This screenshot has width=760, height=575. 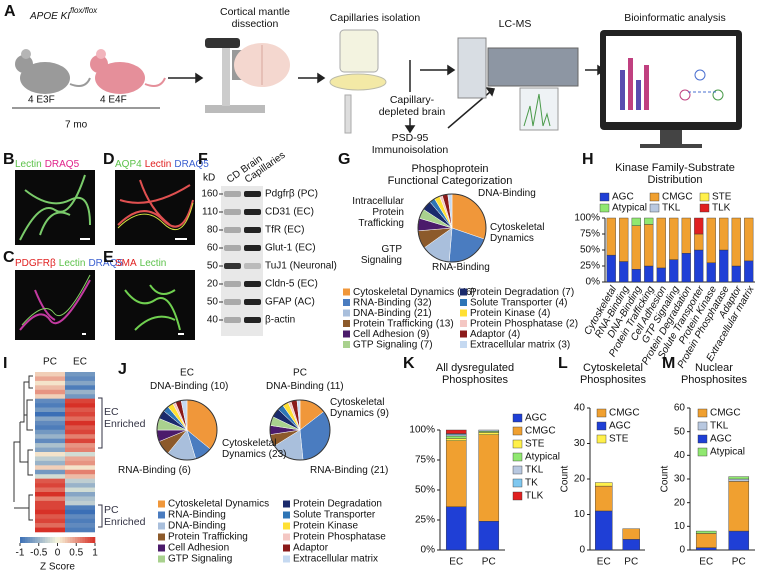 I want to click on kd-marker: 20, so click(x=213, y=284).